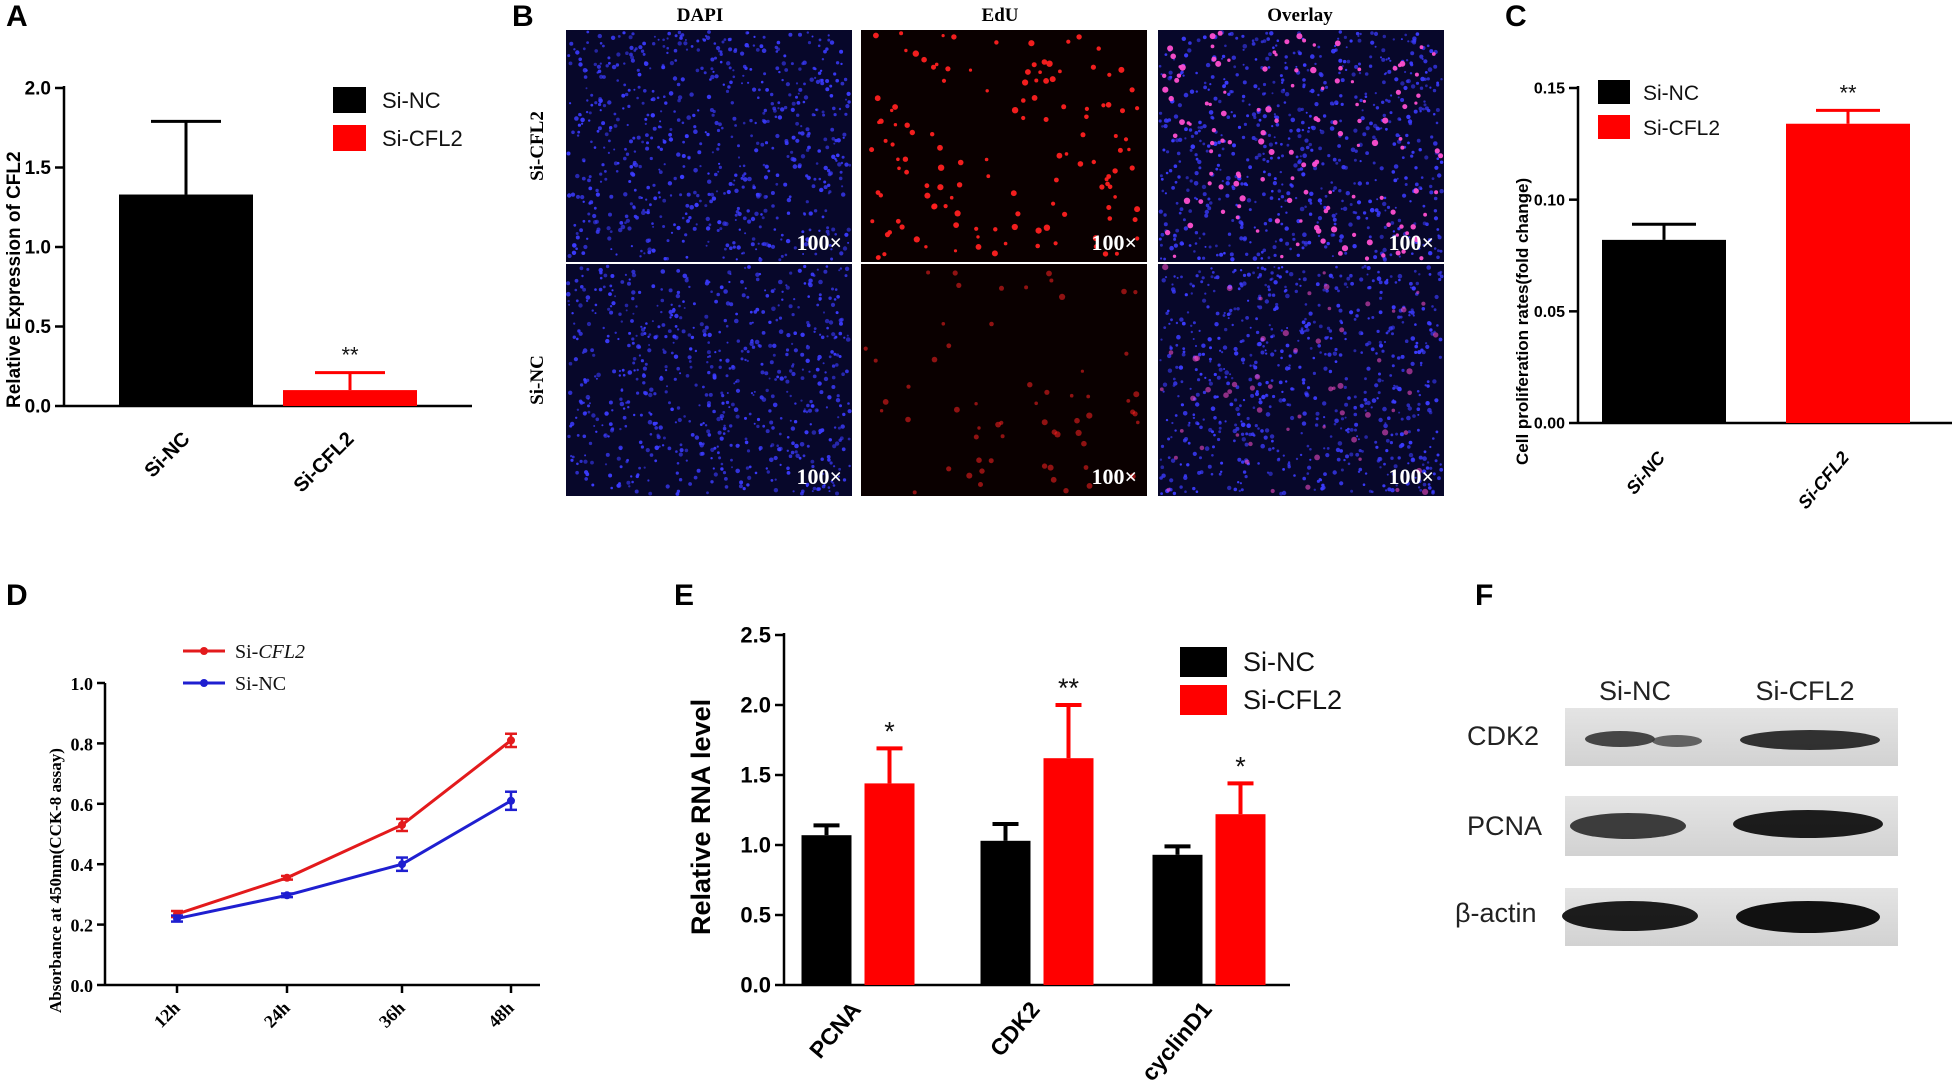  What do you see at coordinates (260, 684) in the screenshot?
I see `legend-label-si-nc: Si-NC` at bounding box center [260, 684].